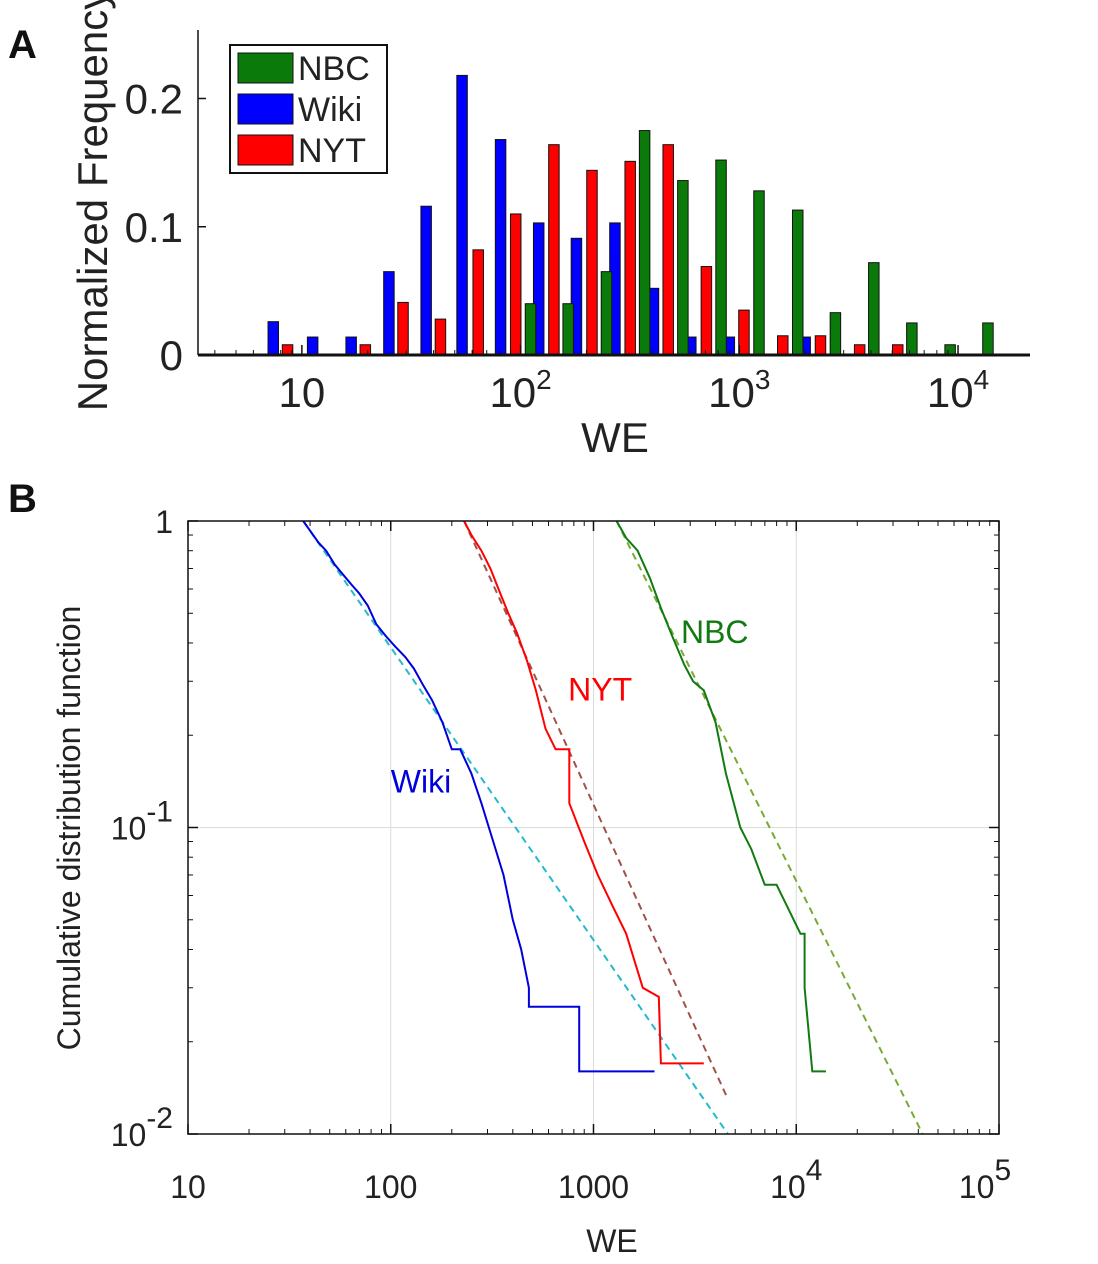  Describe the element at coordinates (601, 380) in the screenshot. I see `panel-a-x-ticks: 10 10² 10³ 10⁴` at that location.